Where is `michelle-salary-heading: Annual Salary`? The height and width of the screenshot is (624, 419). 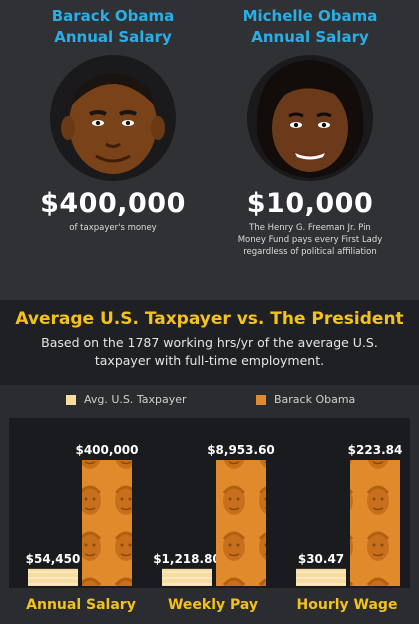 michelle-salary-heading: Annual Salary is located at coordinates (310, 37).